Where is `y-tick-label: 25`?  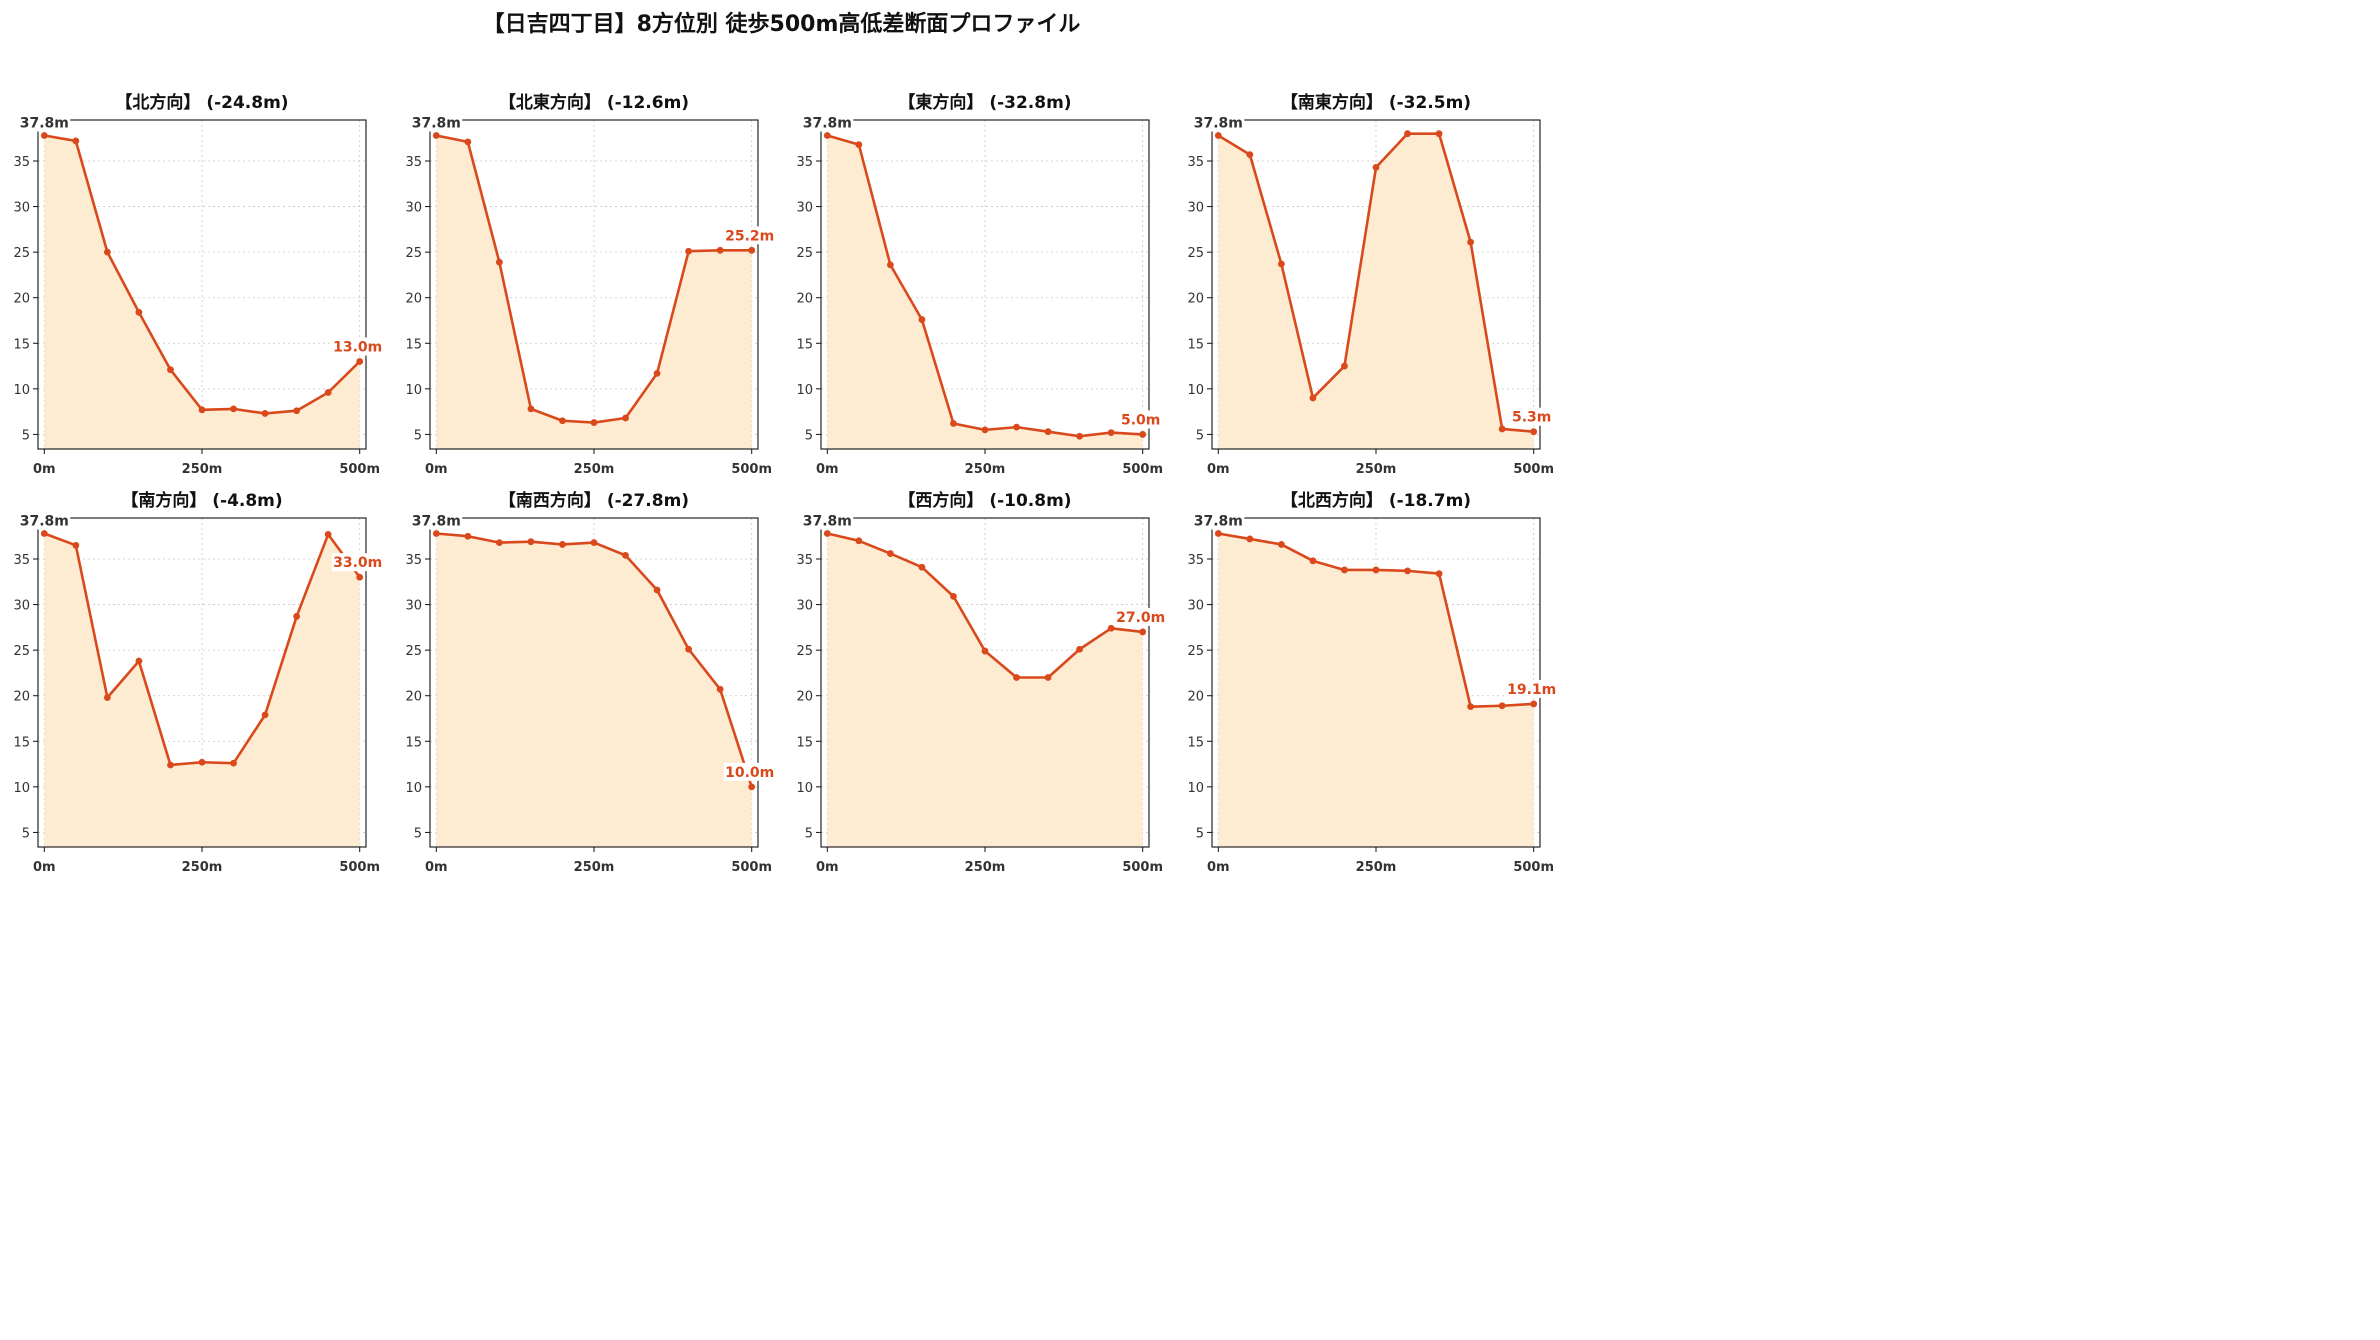
y-tick-label: 25 is located at coordinates (413, 651).